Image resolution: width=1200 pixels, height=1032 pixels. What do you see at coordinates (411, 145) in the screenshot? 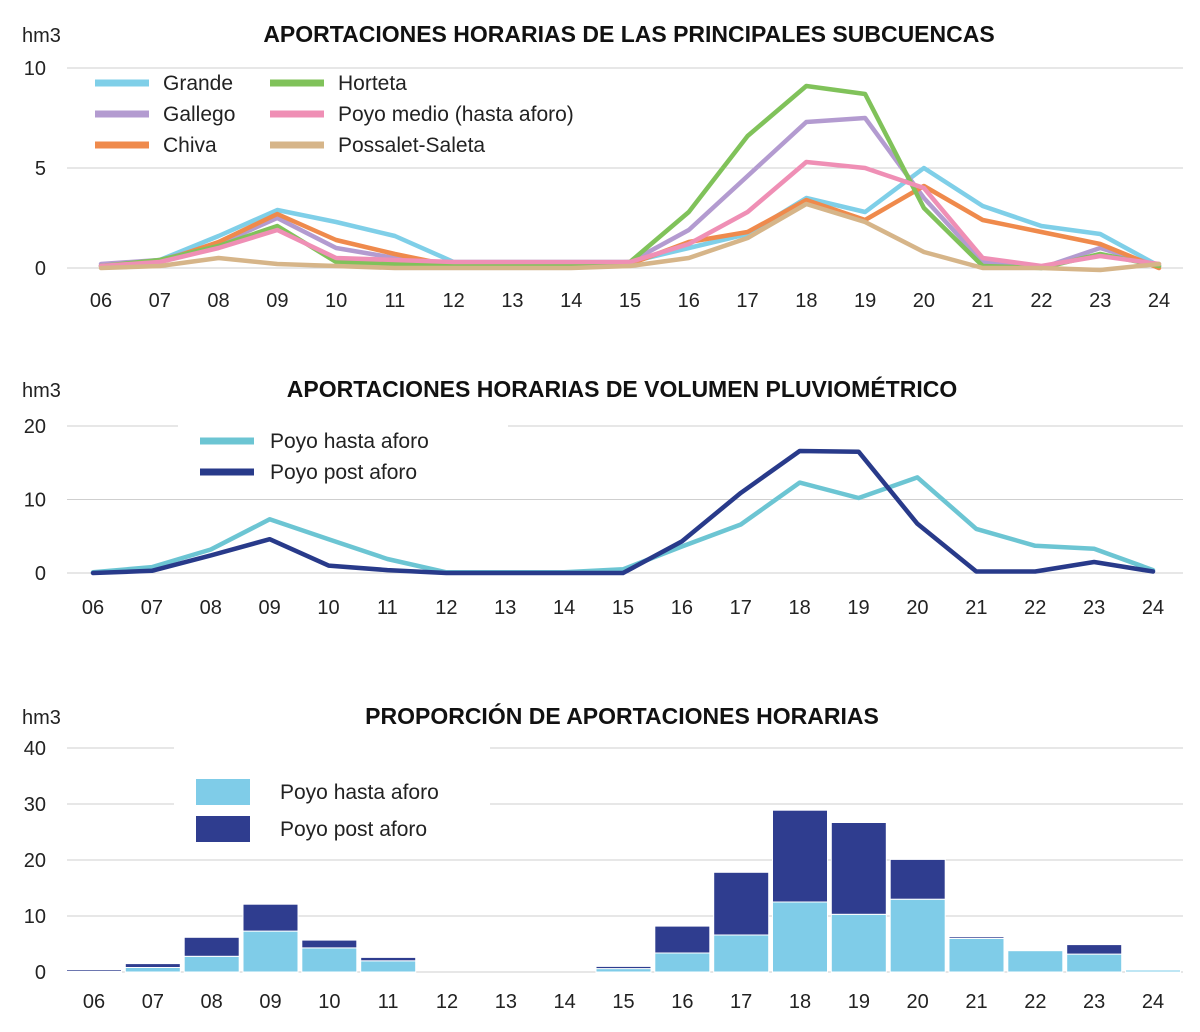
I see `legend-label: Possalet-Saleta` at bounding box center [411, 145].